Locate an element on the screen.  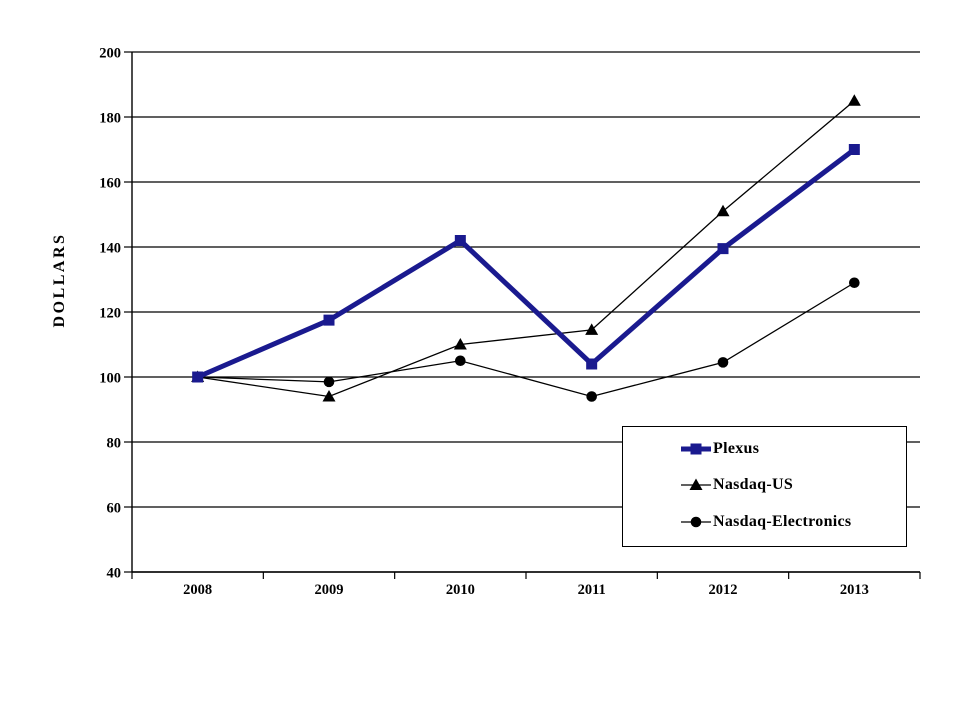
legend-label-nasdaq-us: Nasdaq-US is located at coordinates (753, 485).